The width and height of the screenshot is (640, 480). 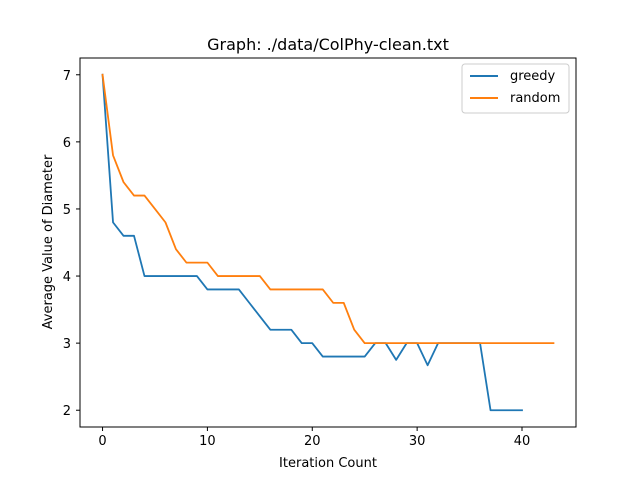 I want to click on x-axis-ticks: 0 10 20 30 40, so click(x=314, y=438).